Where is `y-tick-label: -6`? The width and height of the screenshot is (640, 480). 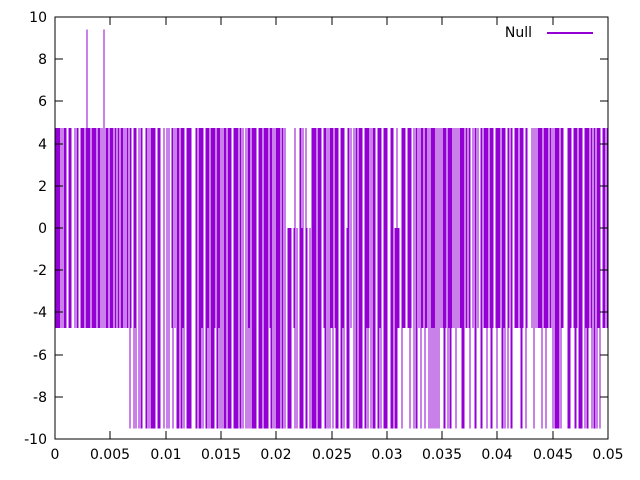
y-tick-label: -6 is located at coordinates (40, 356).